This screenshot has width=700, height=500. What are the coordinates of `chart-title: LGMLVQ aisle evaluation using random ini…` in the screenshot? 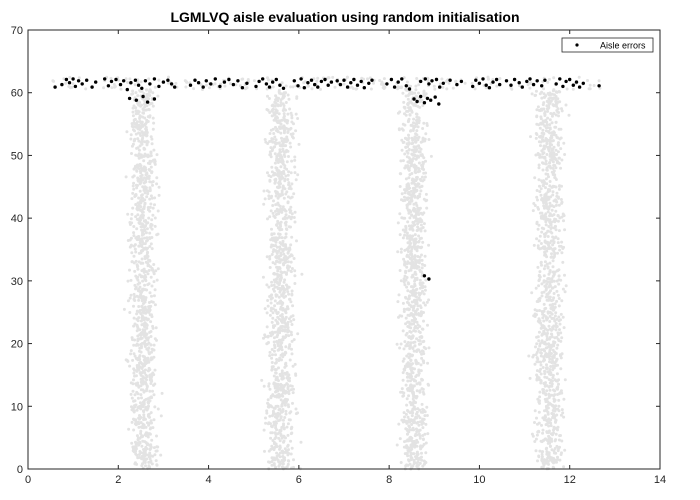 It's located at (344, 17).